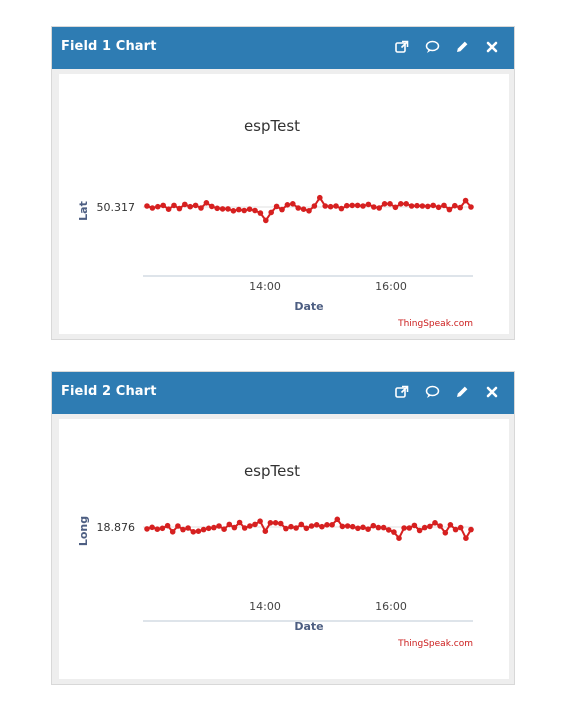 The width and height of the screenshot is (579, 707). What do you see at coordinates (432, 392) in the screenshot?
I see `comment-icon` at bounding box center [432, 392].